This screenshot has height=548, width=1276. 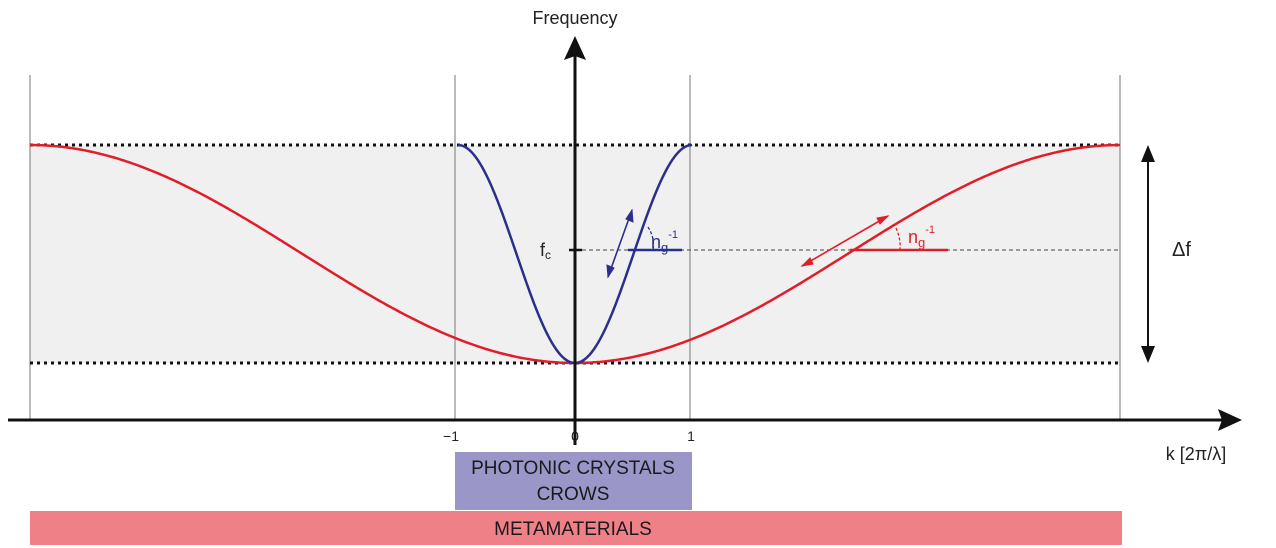 I want to click on photonic-crystals-bar, so click(x=573, y=481).